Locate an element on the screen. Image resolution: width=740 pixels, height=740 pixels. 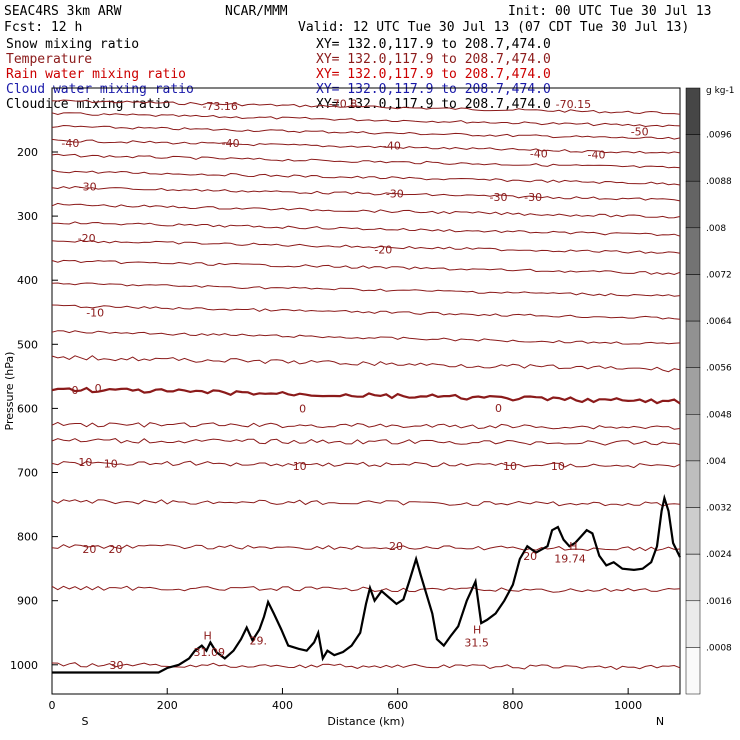
colorbar-tick-label: .0048 is located at coordinates (719, 415).